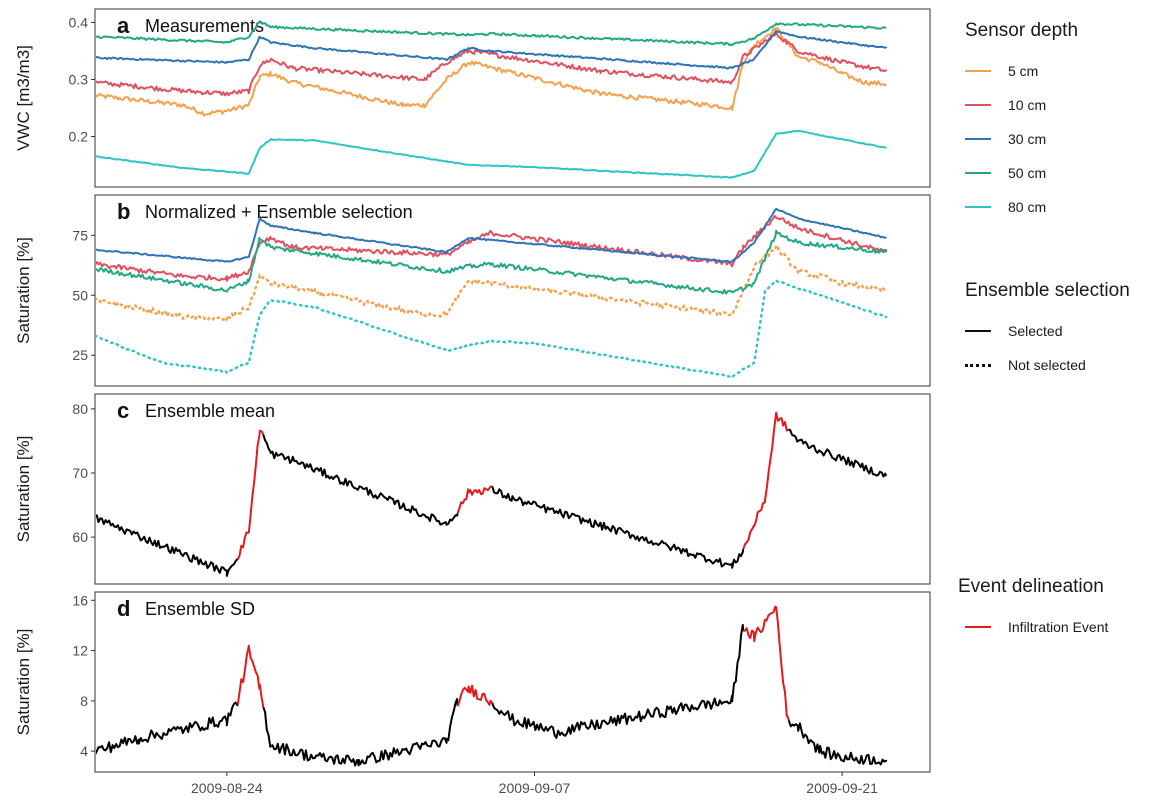 The image size is (1153, 800). What do you see at coordinates (1027, 105) in the screenshot?
I see `legend-label-10cm: 10 cm` at bounding box center [1027, 105].